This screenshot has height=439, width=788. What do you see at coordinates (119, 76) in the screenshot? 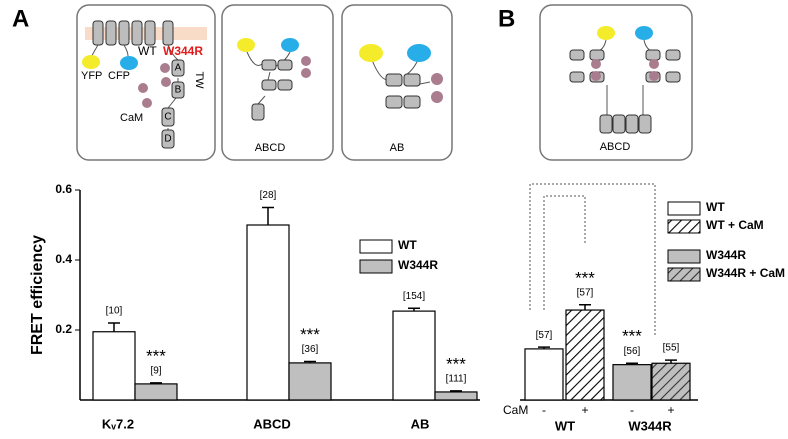
I see `label: CFP` at bounding box center [119, 76].